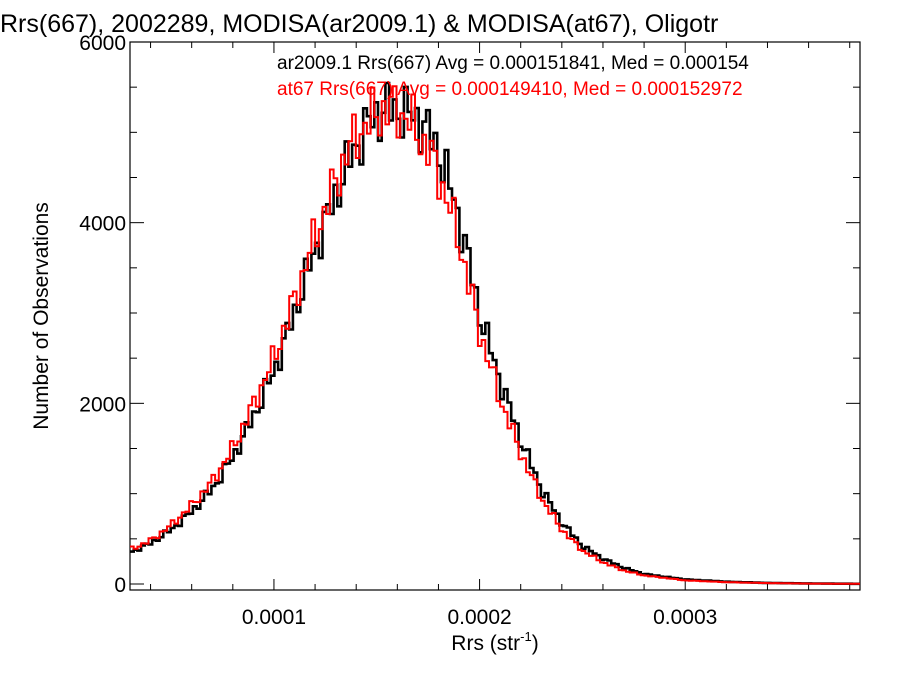 This screenshot has height=675, width=900. Describe the element at coordinates (526, 636) in the screenshot. I see `x-axis-label-superscript: -1` at that location.